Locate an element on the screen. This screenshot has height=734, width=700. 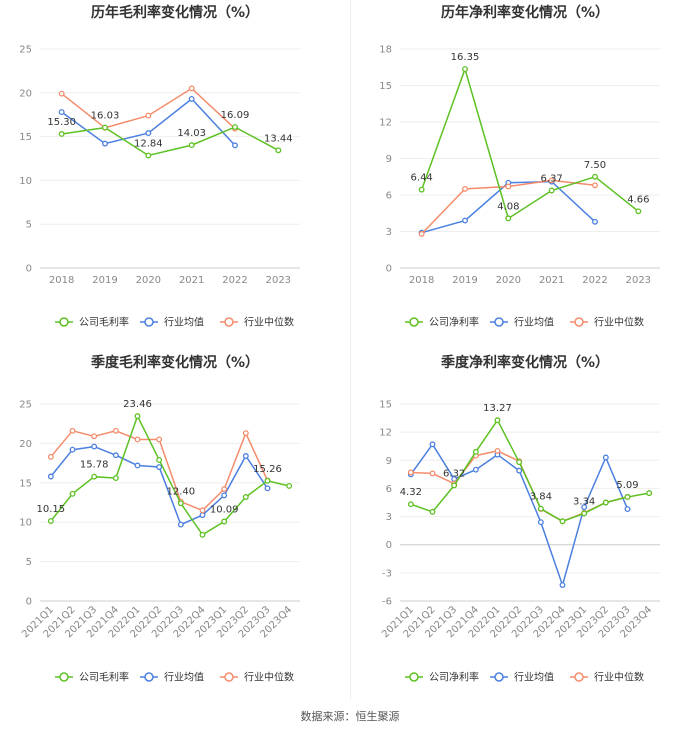
data-label: 15.26 is located at coordinates (267, 469).